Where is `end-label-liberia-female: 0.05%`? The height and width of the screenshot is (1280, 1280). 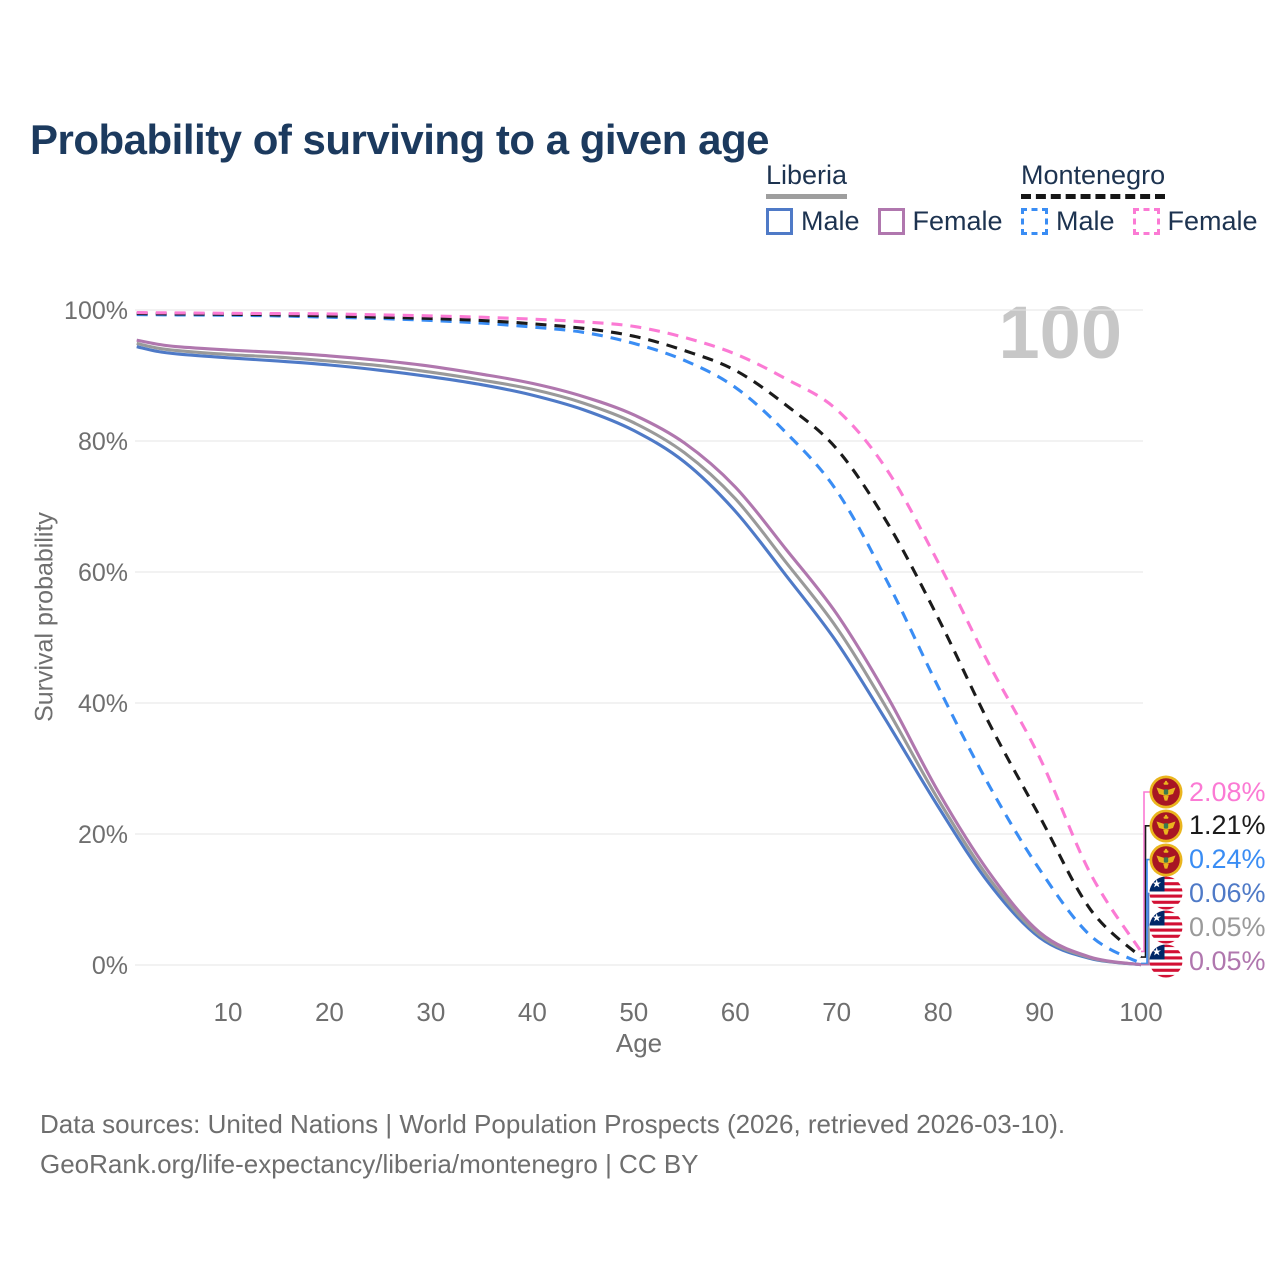
end-label-liberia-female: 0.05% is located at coordinates (1207, 961).